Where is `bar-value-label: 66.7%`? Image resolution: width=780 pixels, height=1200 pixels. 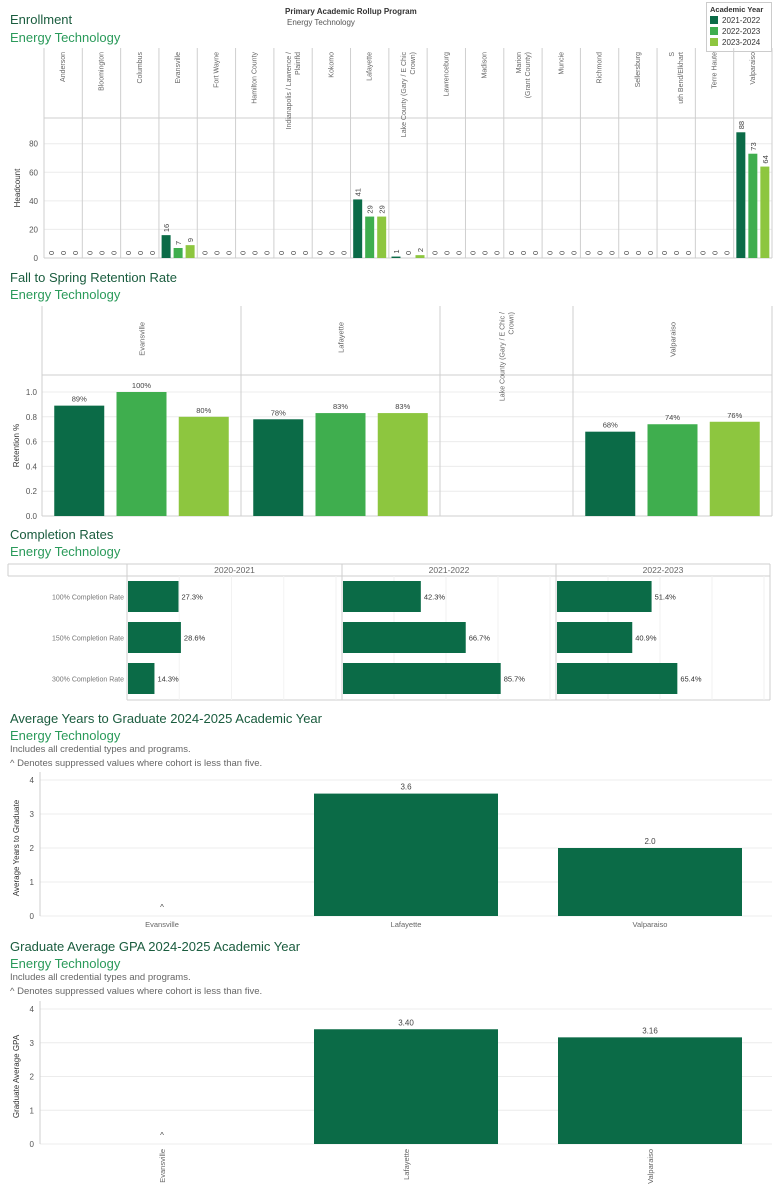 bar-value-label: 66.7% is located at coordinates (480, 638).